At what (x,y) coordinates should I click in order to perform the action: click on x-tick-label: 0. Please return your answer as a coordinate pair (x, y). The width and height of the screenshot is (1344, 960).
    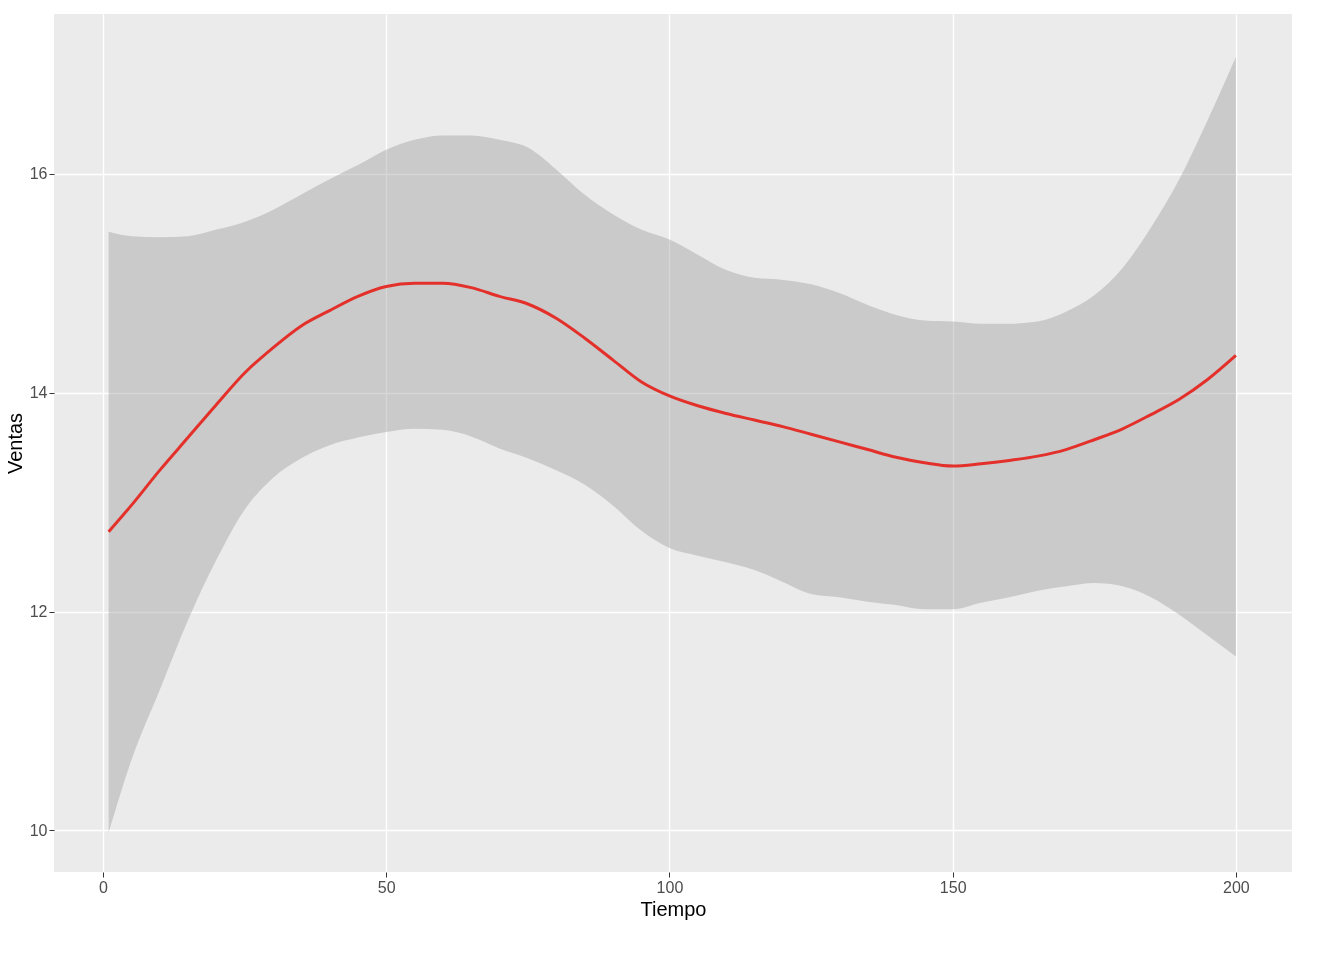
    Looking at the image, I should click on (104, 887).